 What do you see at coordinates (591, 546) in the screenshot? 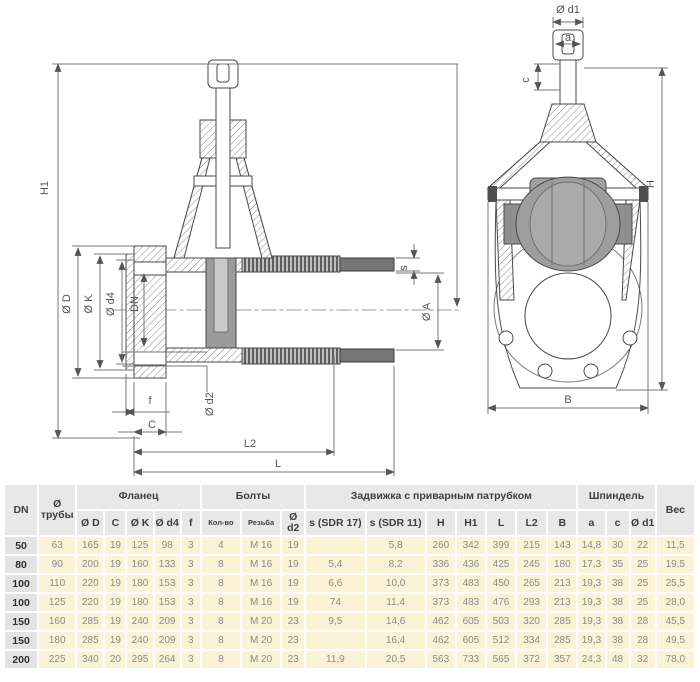
I see `cell-value: 14,8` at bounding box center [591, 546].